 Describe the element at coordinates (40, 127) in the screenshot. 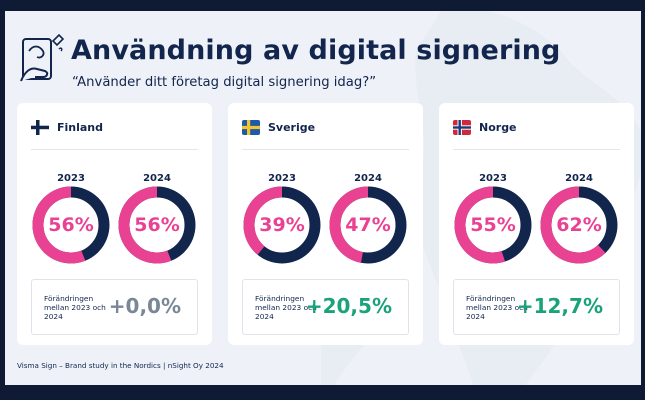

I see `finland-flag-icon` at that location.